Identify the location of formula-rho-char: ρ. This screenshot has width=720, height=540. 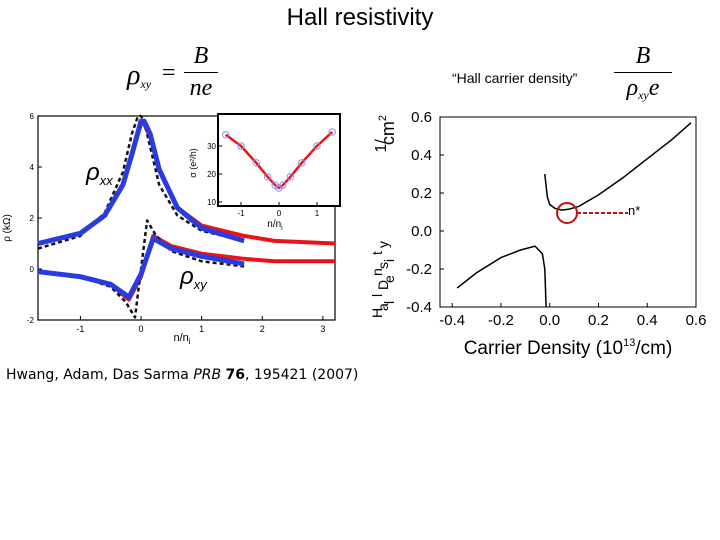
(134, 75).